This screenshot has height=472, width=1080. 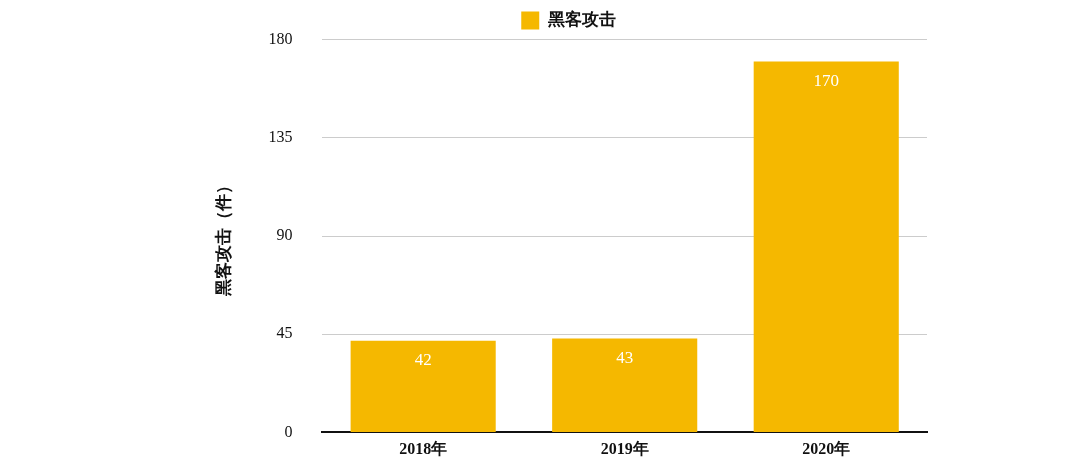 What do you see at coordinates (423, 449) in the screenshot?
I see `x-tick-label: 2018年` at bounding box center [423, 449].